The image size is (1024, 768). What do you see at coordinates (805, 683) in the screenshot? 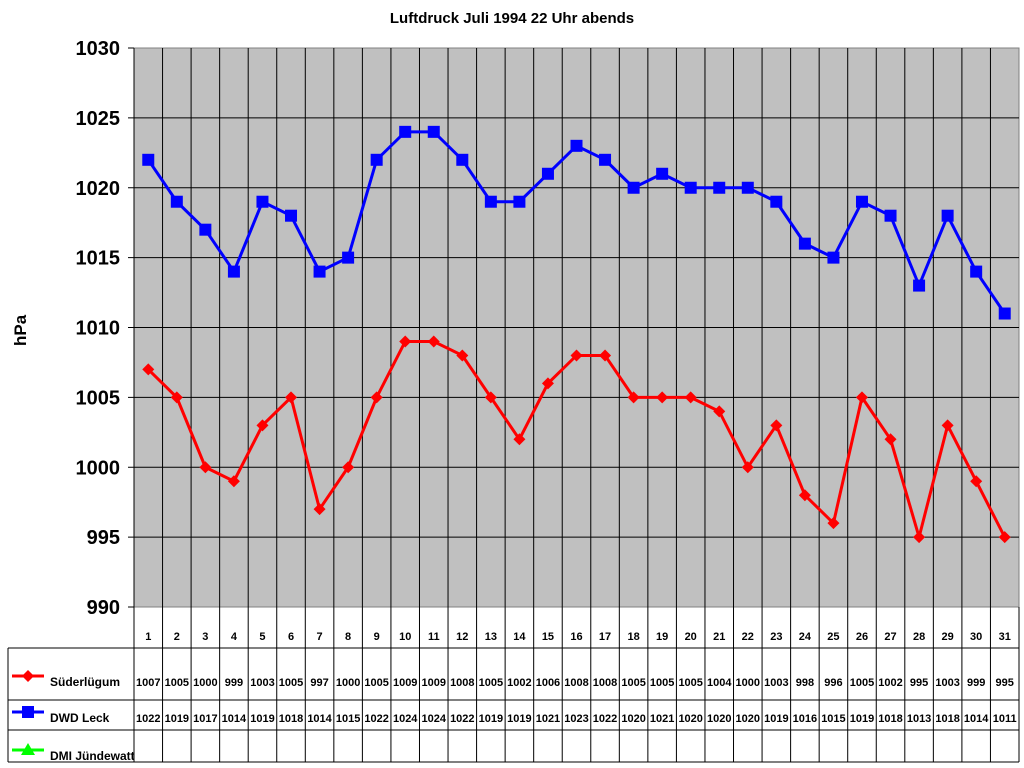
I see `table-cell-value: 998` at bounding box center [805, 683].